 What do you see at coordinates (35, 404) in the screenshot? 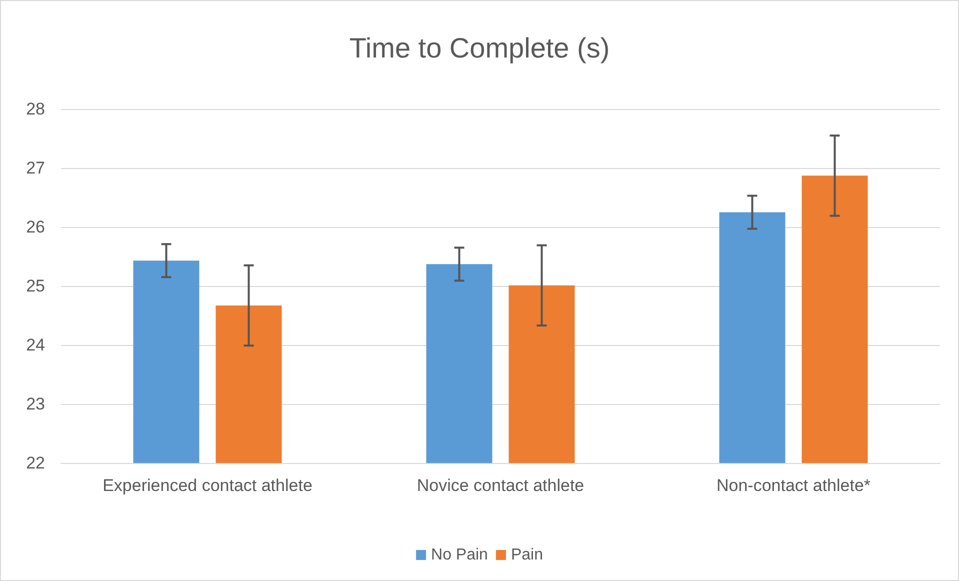
I see `y-tick-label: 23` at bounding box center [35, 404].